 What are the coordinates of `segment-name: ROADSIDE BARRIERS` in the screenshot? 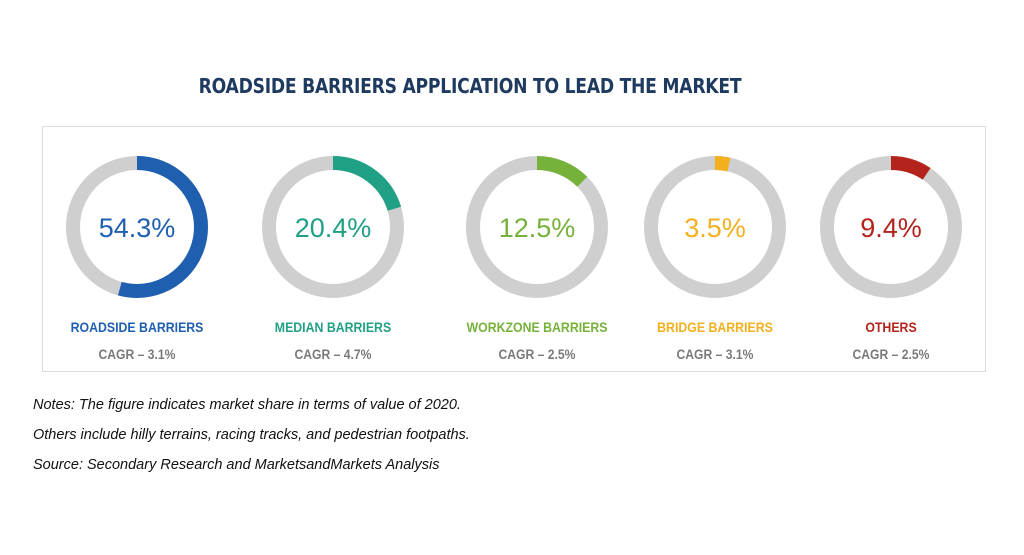 It's located at (137, 327).